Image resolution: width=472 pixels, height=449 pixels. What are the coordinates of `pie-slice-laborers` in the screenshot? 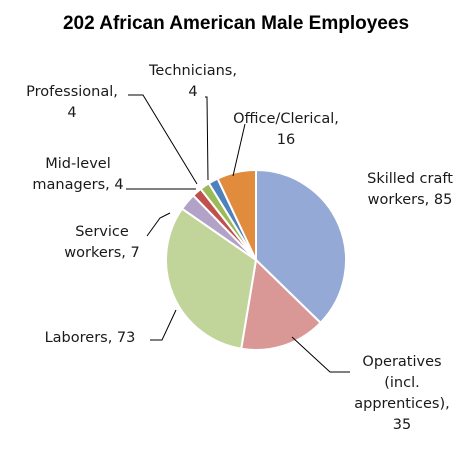 It's located at (211, 278).